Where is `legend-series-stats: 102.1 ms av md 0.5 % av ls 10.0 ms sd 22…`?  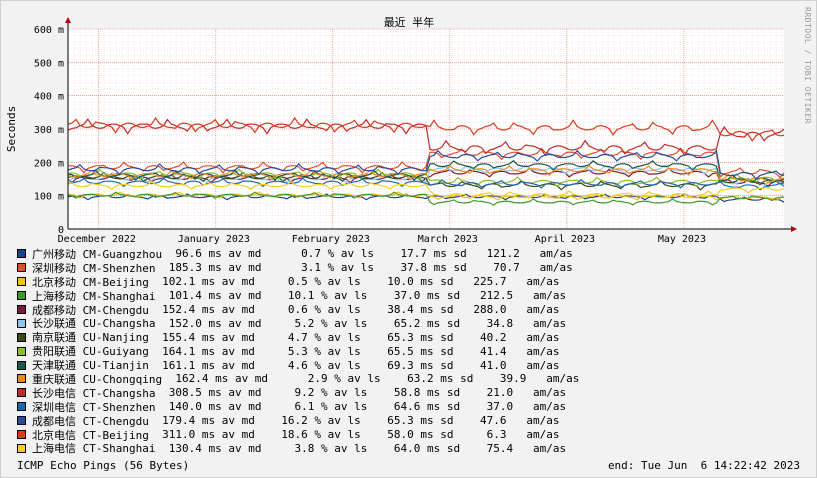
legend-series-stats: 102.1 ms av md 0.5 % av ls 10.0 ms sd 22… is located at coordinates (354, 282).